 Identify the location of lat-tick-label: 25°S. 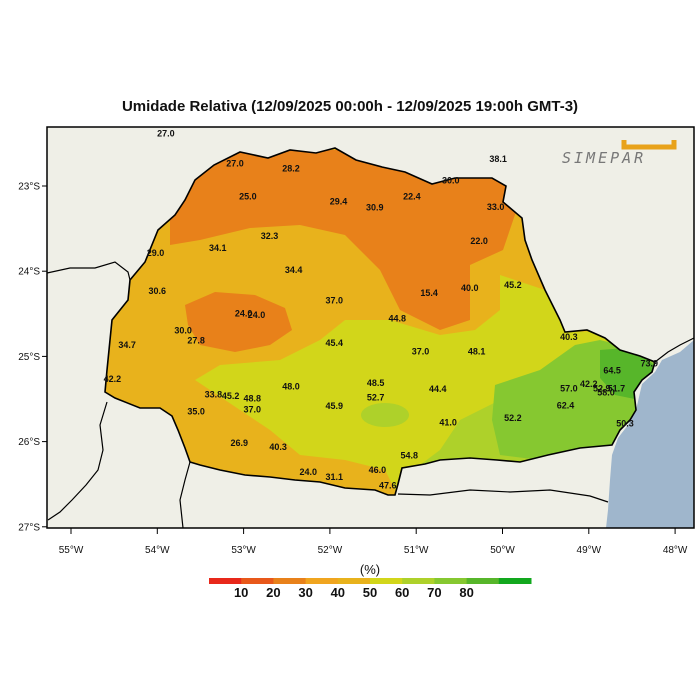
(29, 357).